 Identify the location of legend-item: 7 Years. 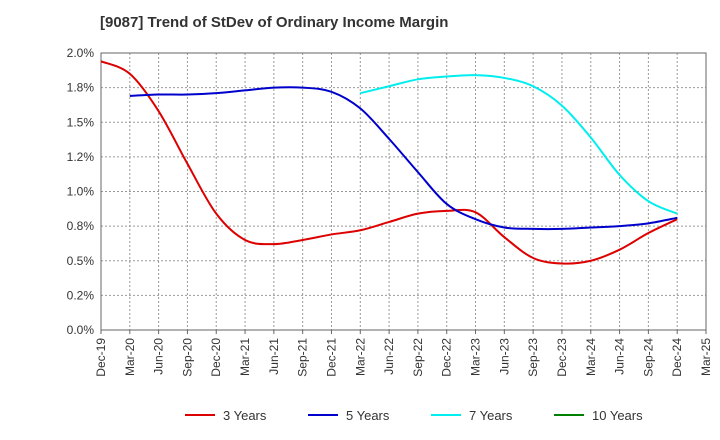
(472, 415).